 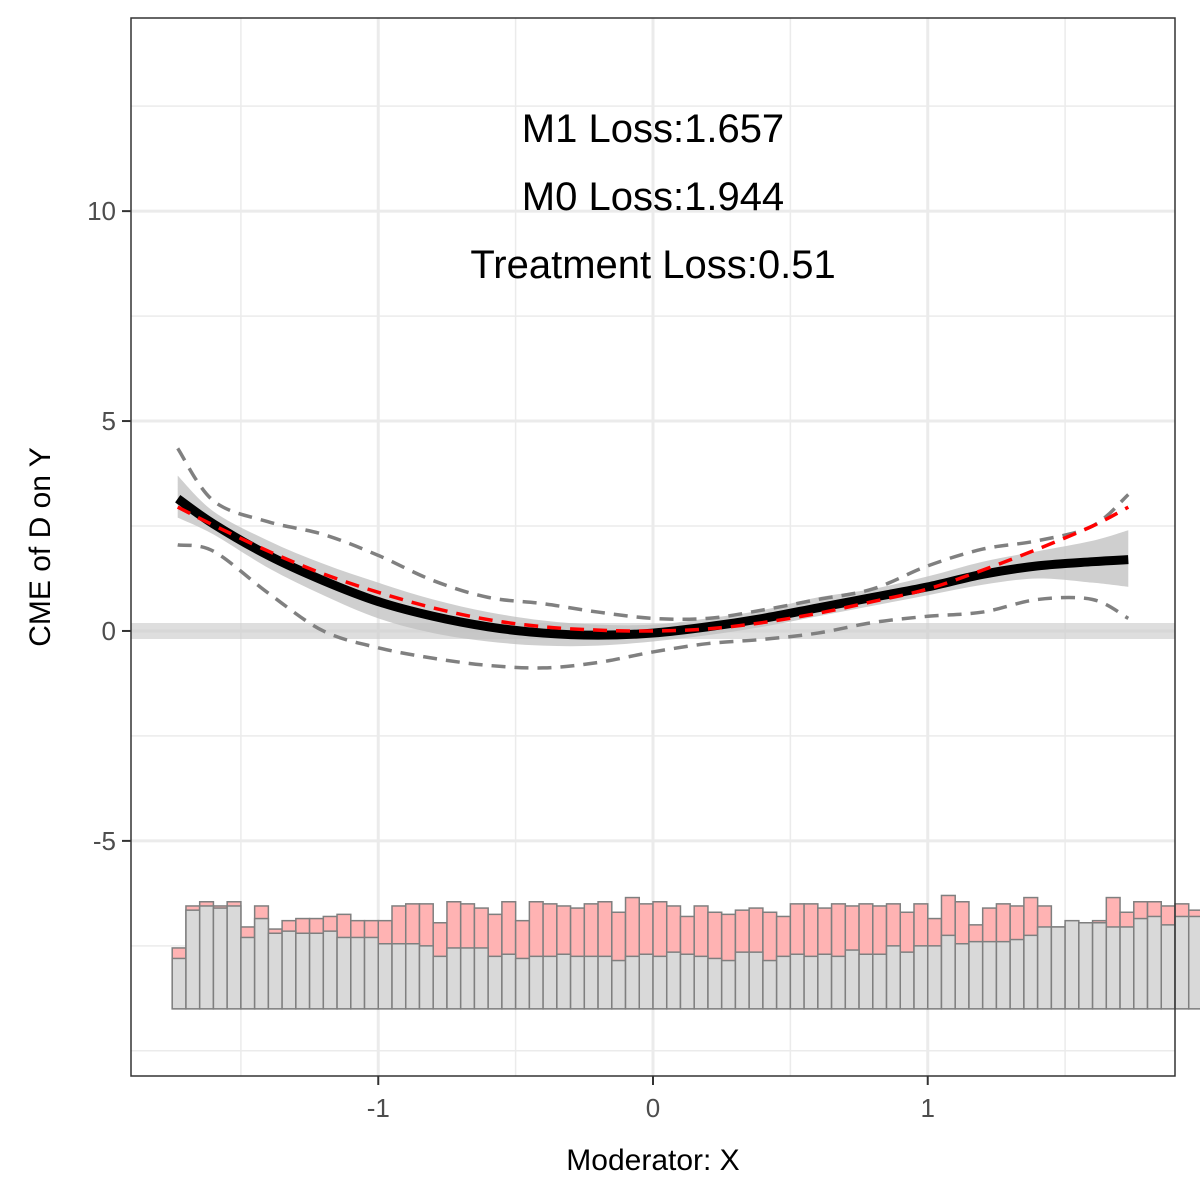 I want to click on estimated-cme-line, so click(x=652, y=567).